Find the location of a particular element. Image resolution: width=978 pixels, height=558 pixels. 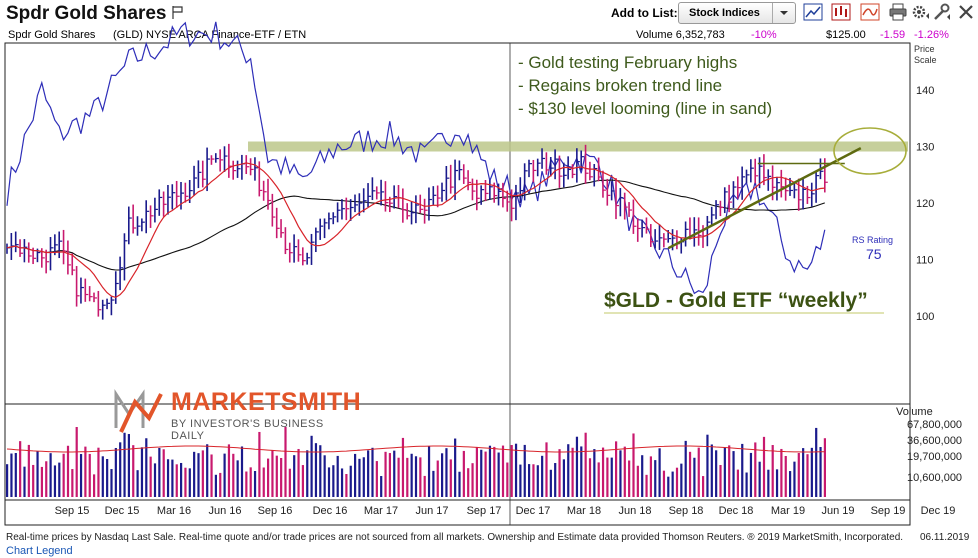

footer-date: 06.11.2019 is located at coordinates (945, 537).